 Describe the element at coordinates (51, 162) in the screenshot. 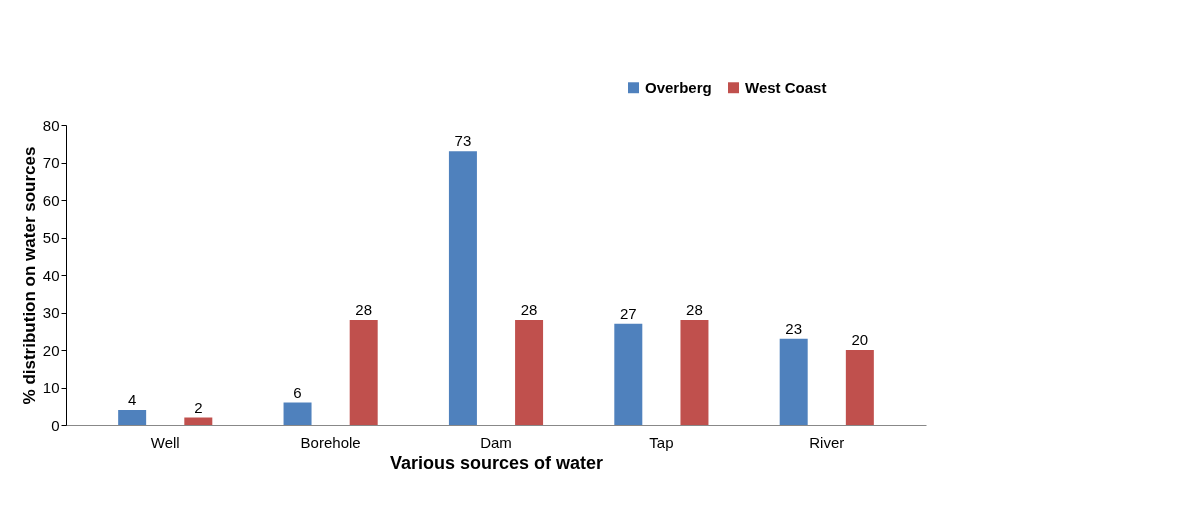

I see `y-tick-label: 70` at that location.